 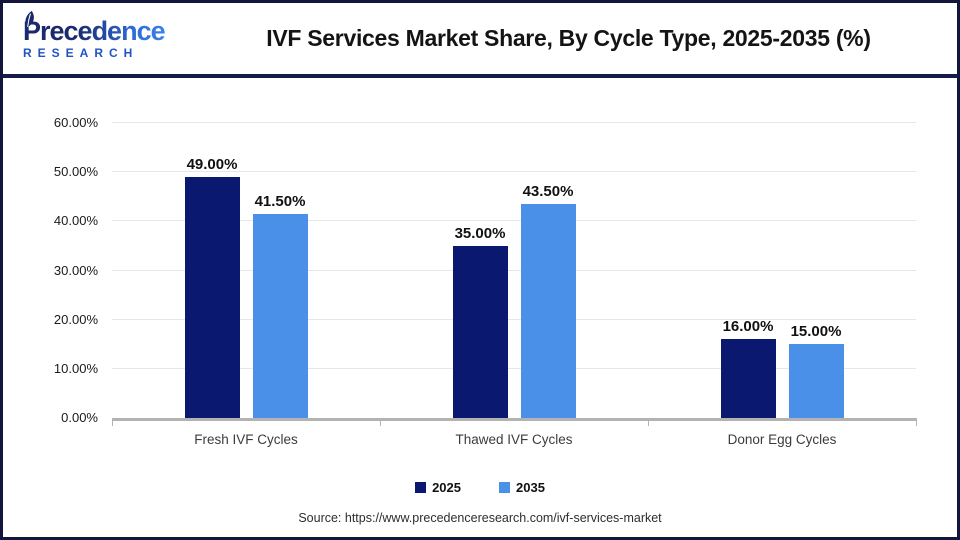 I want to click on category-label: Fresh IVF Cycles, so click(x=246, y=439).